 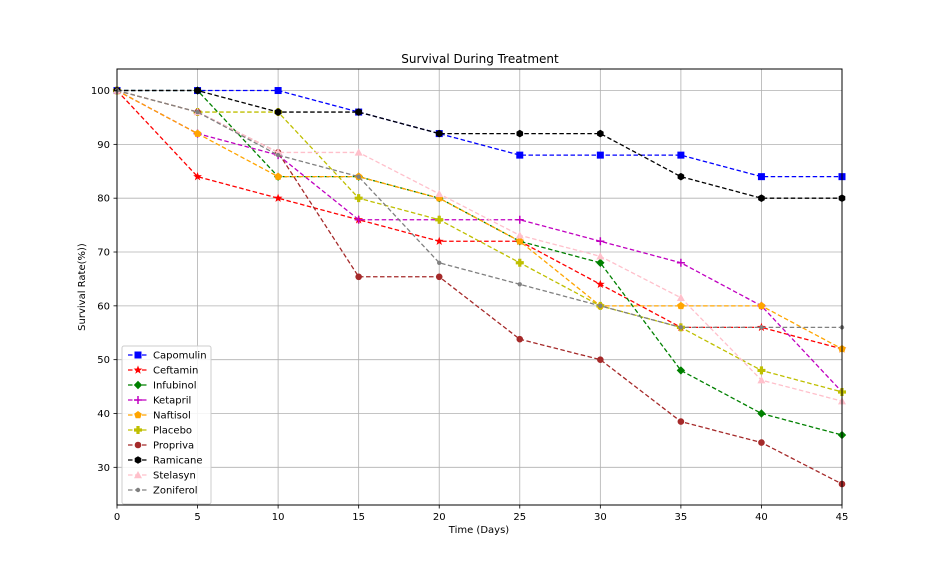 What do you see at coordinates (103, 414) in the screenshot?
I see `y-tick-label: 40` at bounding box center [103, 414].